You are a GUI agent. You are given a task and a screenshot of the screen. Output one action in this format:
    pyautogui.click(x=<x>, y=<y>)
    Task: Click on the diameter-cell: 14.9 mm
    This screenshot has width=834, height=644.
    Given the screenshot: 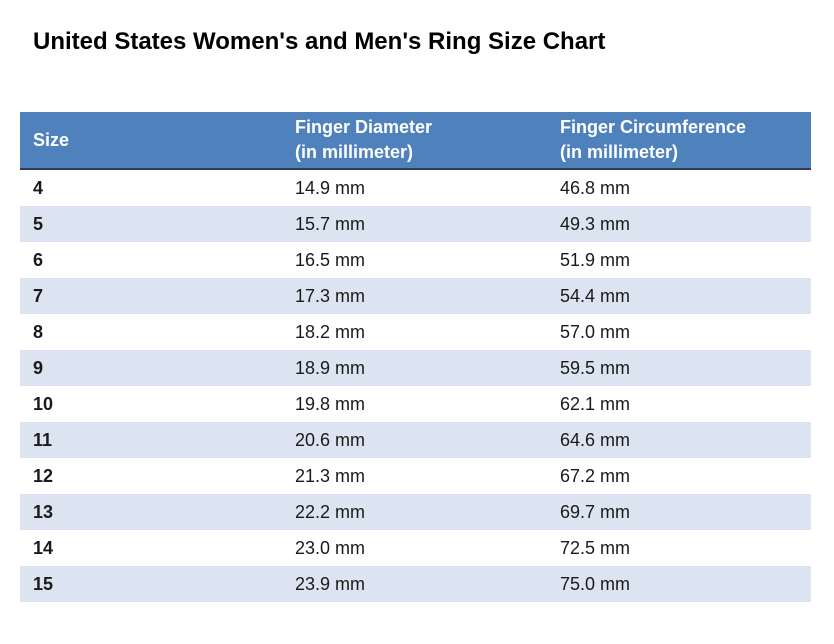 What is the action you would take?
    pyautogui.click(x=330, y=187)
    